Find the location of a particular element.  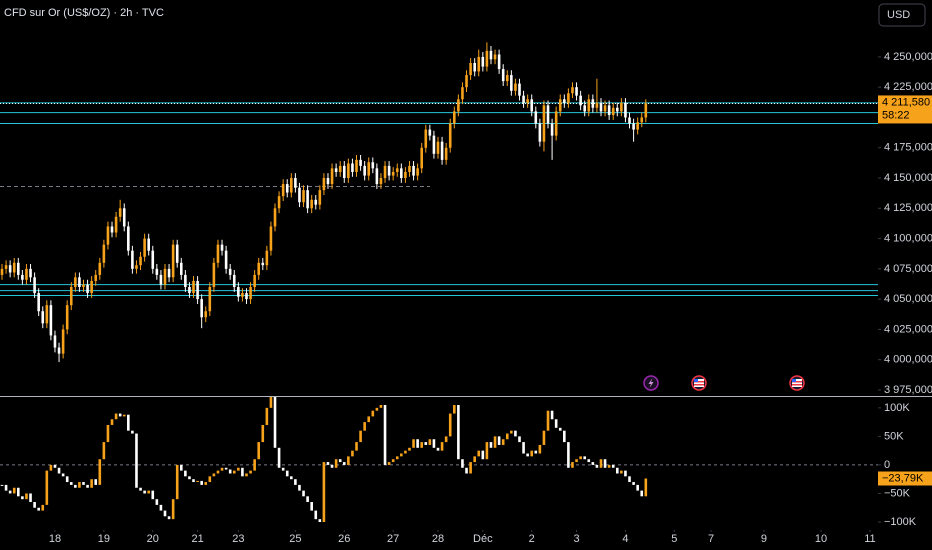

chart-title: CFD sur Or (US$/OZ) · 2h · TVC is located at coordinates (84, 13).